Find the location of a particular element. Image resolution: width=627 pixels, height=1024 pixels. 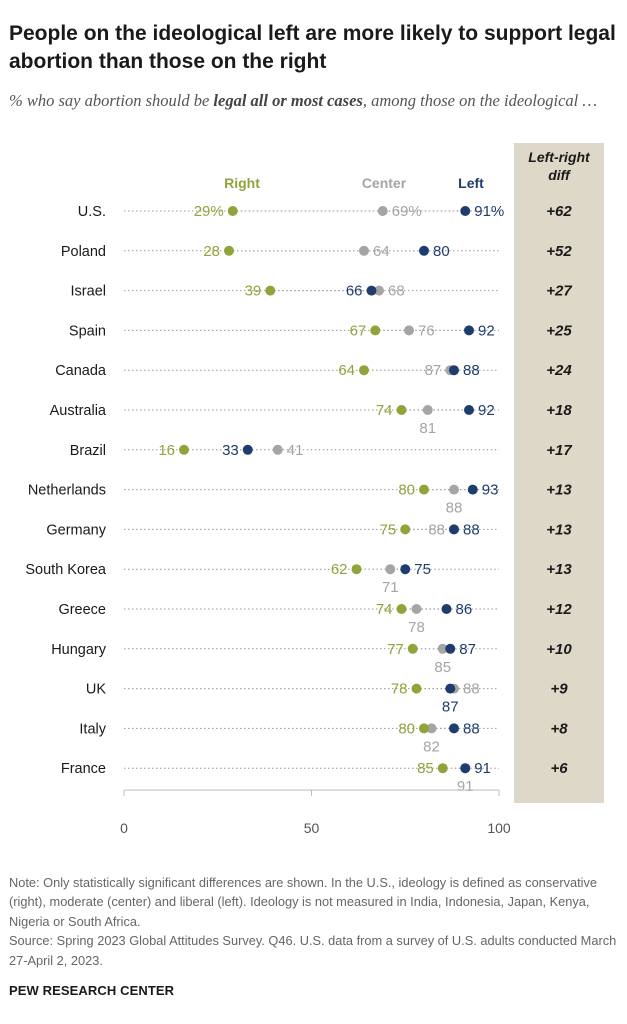

chart-row: Australia 74 81 92 +18 is located at coordinates (311, 419).